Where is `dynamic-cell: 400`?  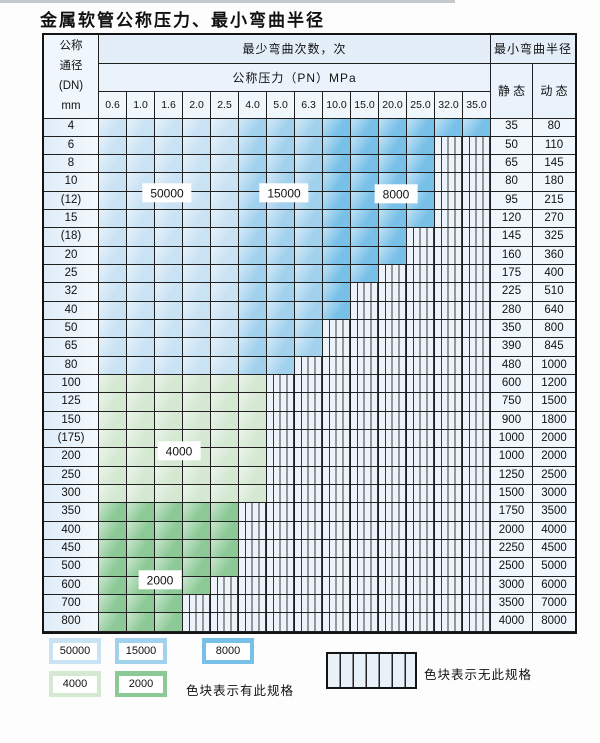 dynamic-cell: 400 is located at coordinates (554, 274).